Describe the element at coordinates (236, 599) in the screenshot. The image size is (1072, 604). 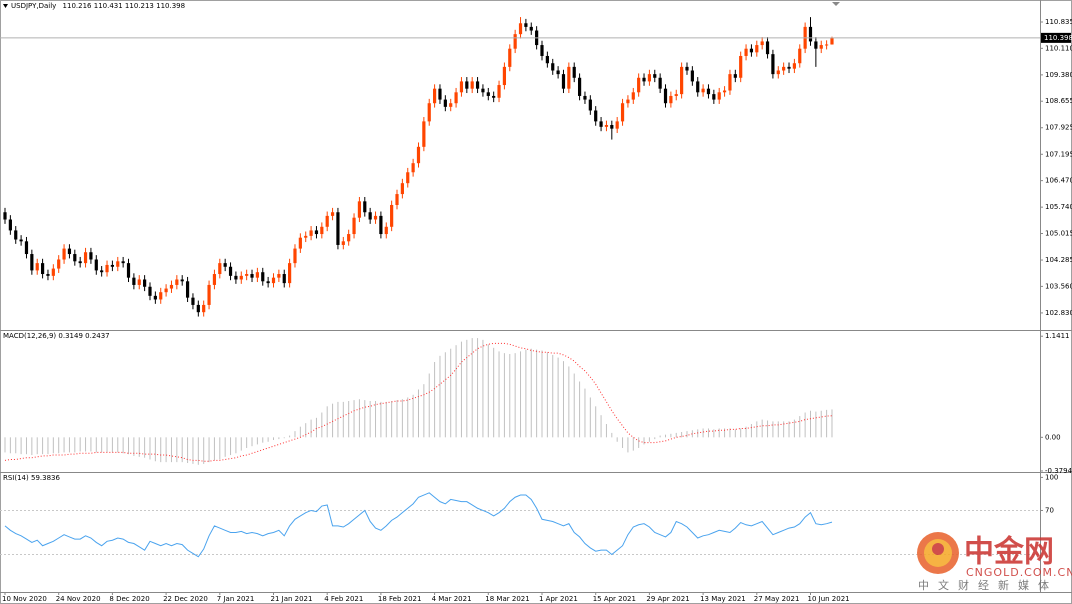
I see `x-tick-label: 7 Jan 2021` at that location.